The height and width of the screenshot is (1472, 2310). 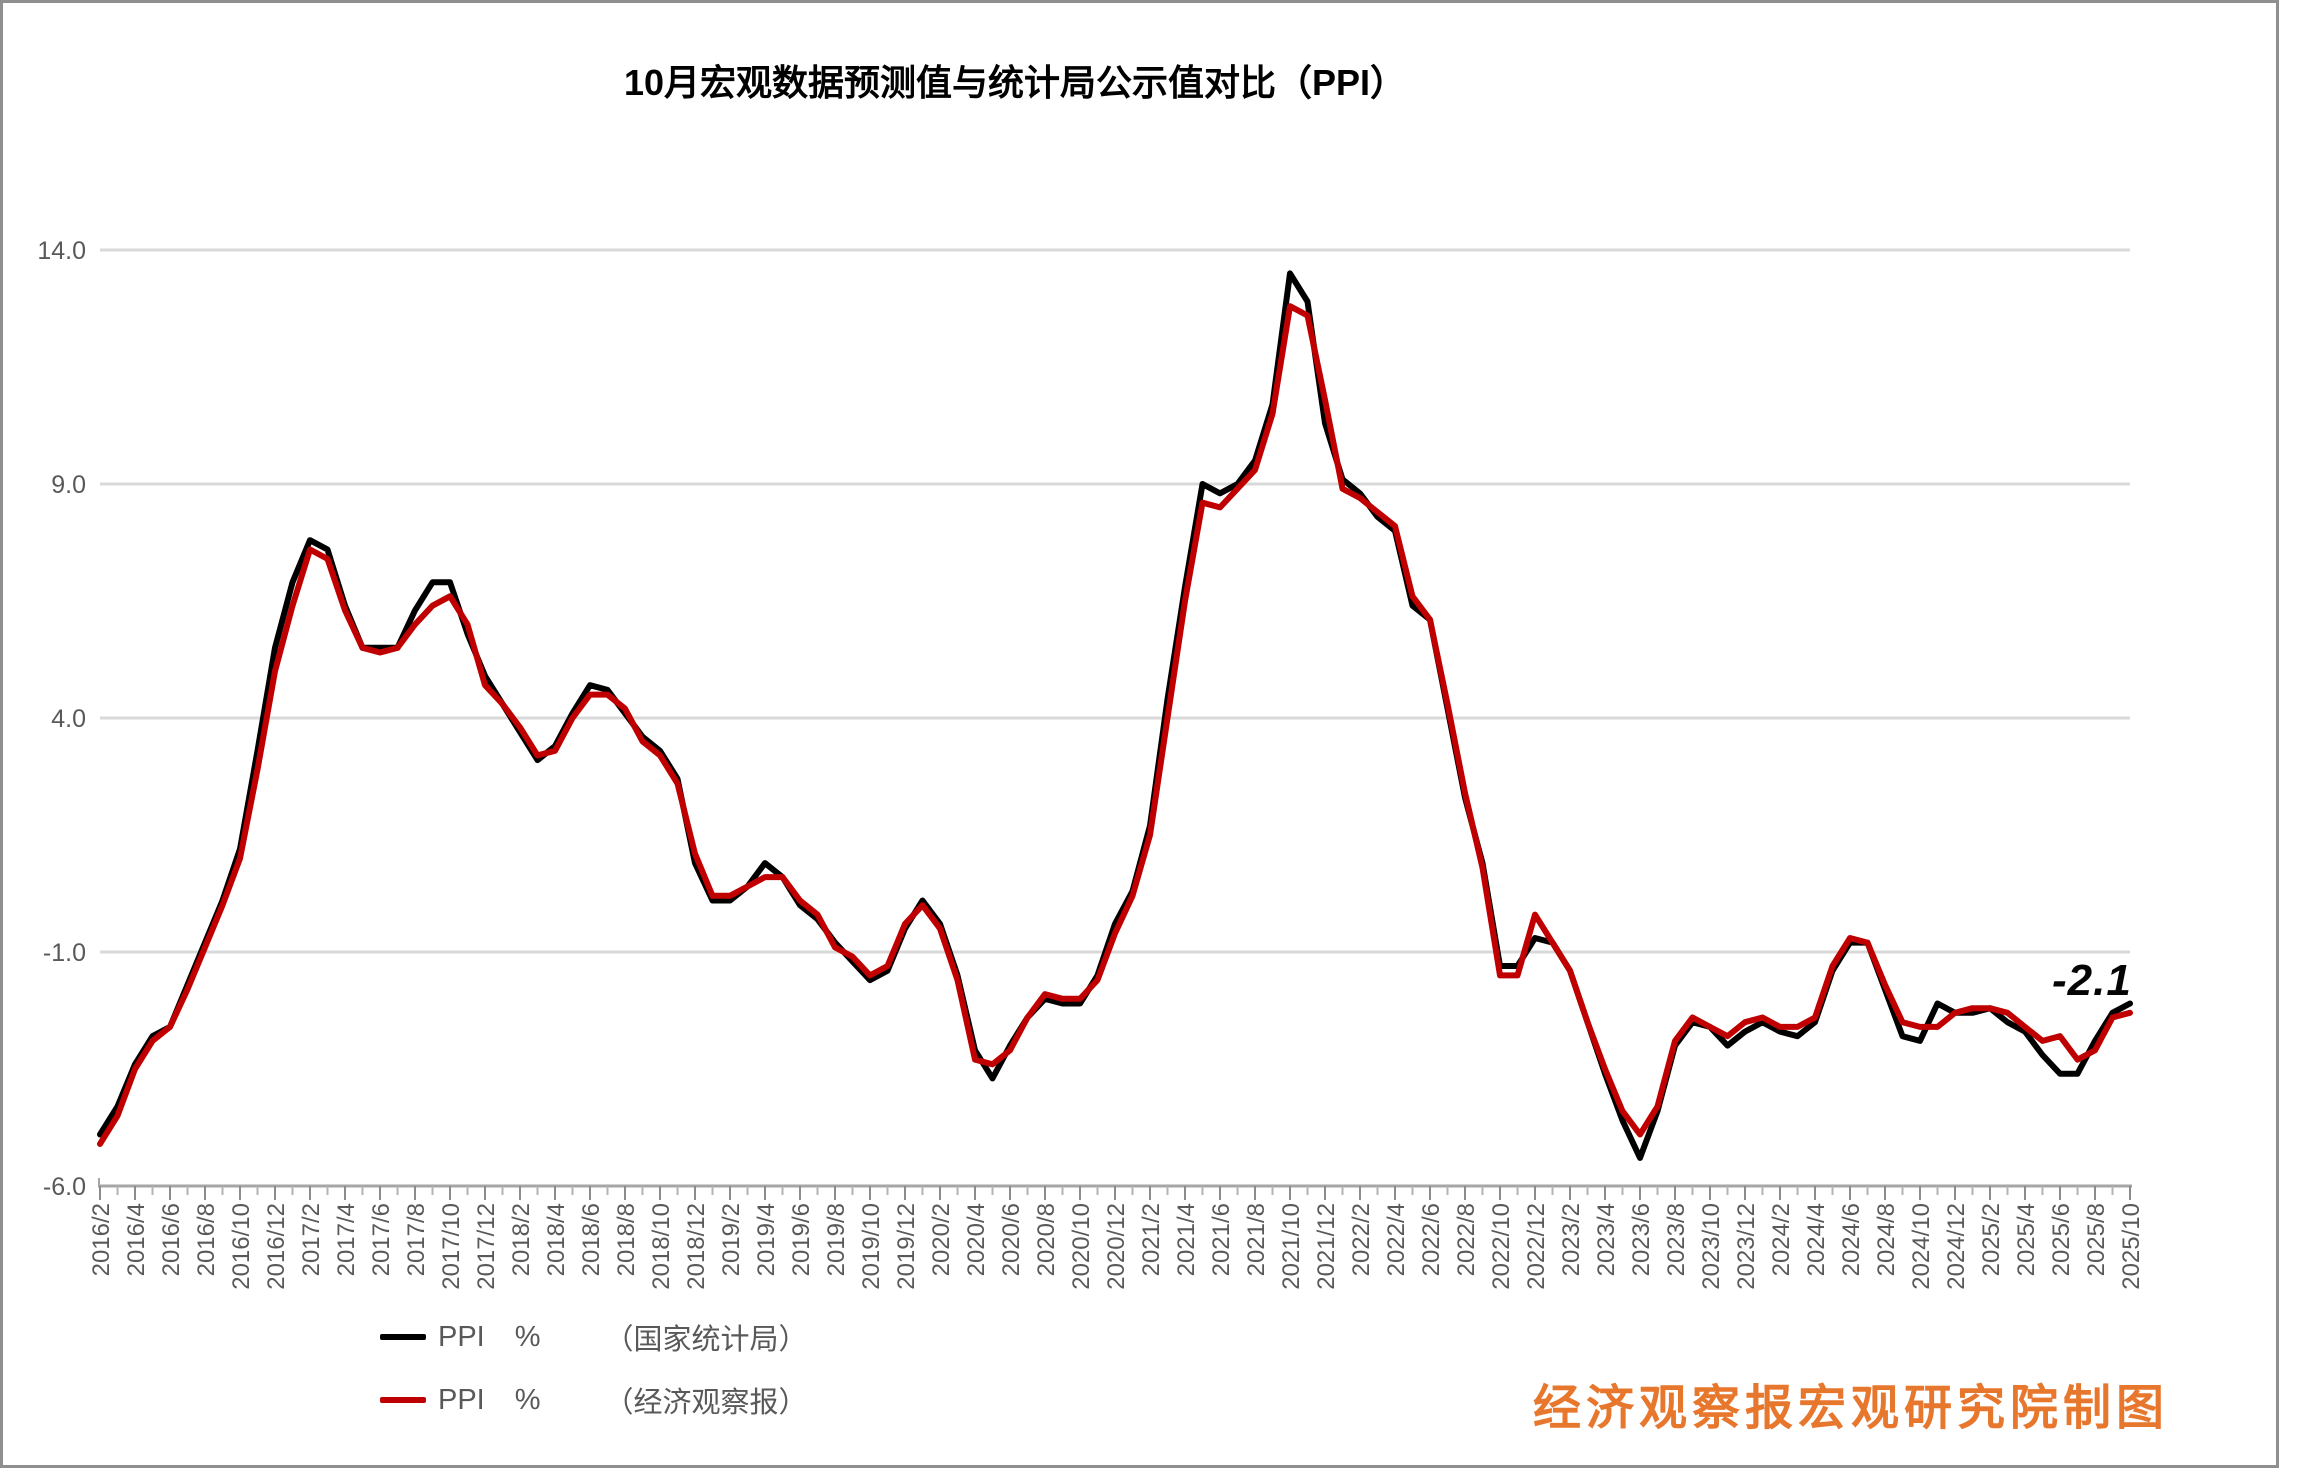 I want to click on x-axis-tick-label: 2018/4, so click(x=556, y=1239).